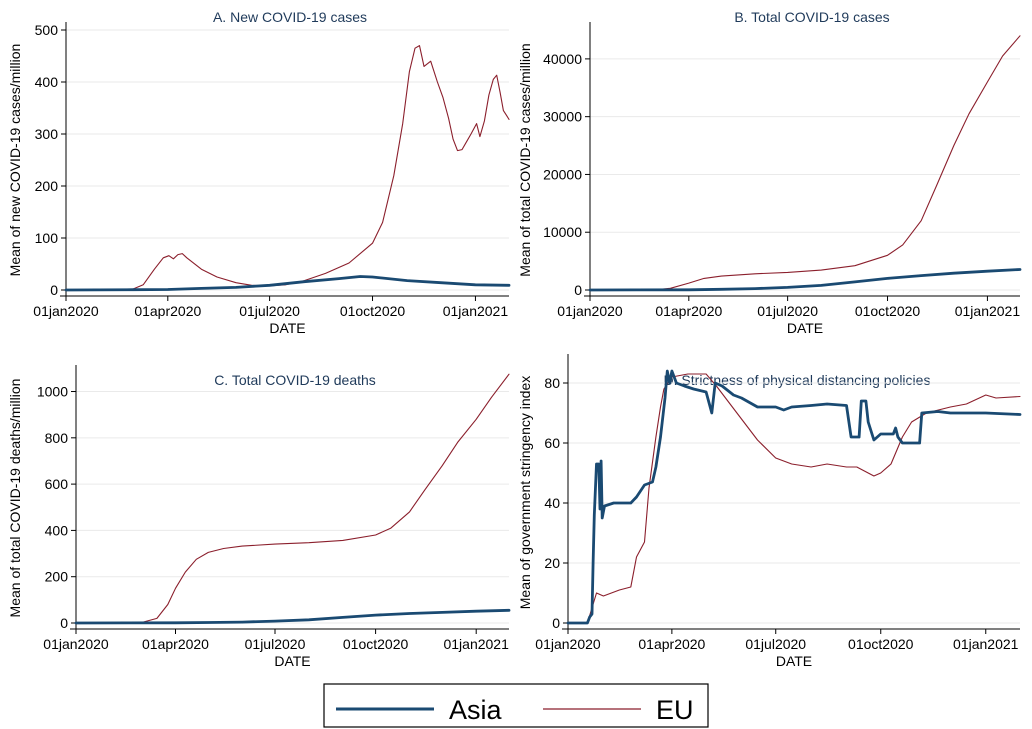  What do you see at coordinates (552, 383) in the screenshot?
I see `y-tick-label: 80` at bounding box center [552, 383].